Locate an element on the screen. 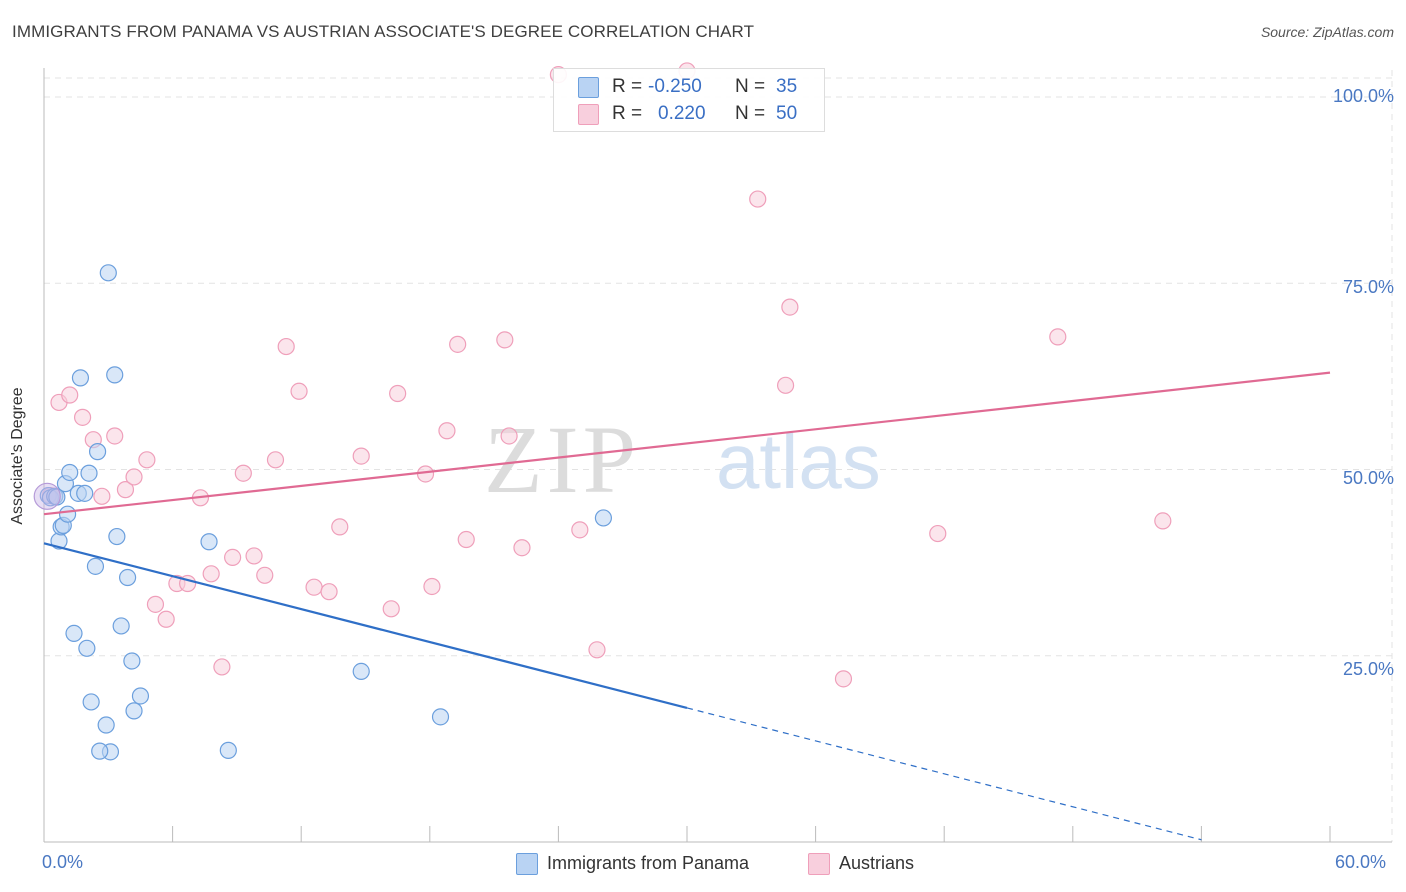 Image resolution: width=1406 pixels, height=892 pixels. legend-r-value: -0.250 is located at coordinates (675, 86).